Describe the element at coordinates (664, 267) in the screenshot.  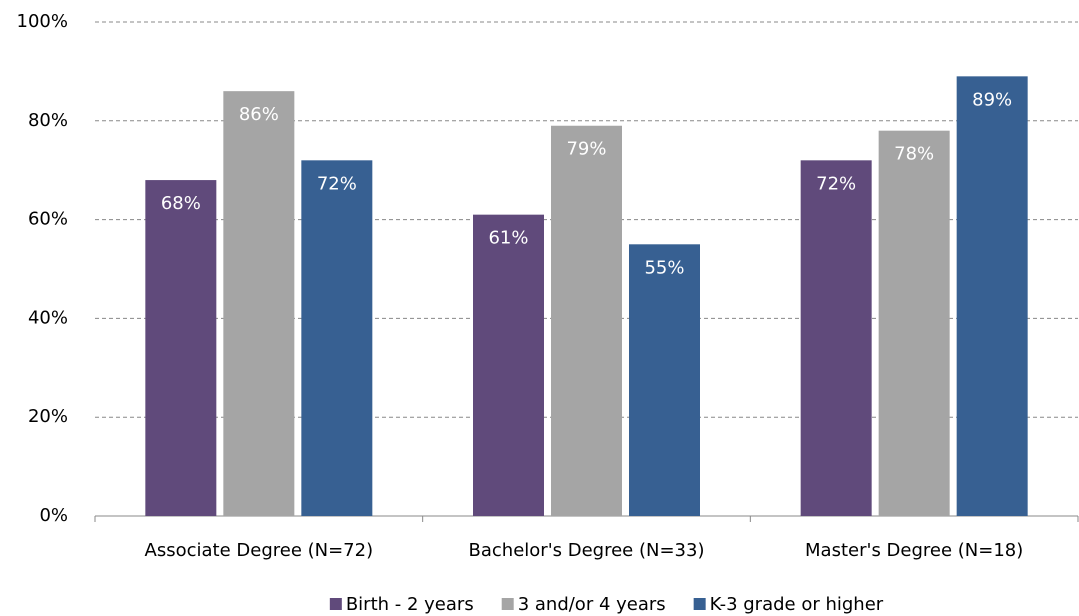
I see `data-label: 55%` at that location.